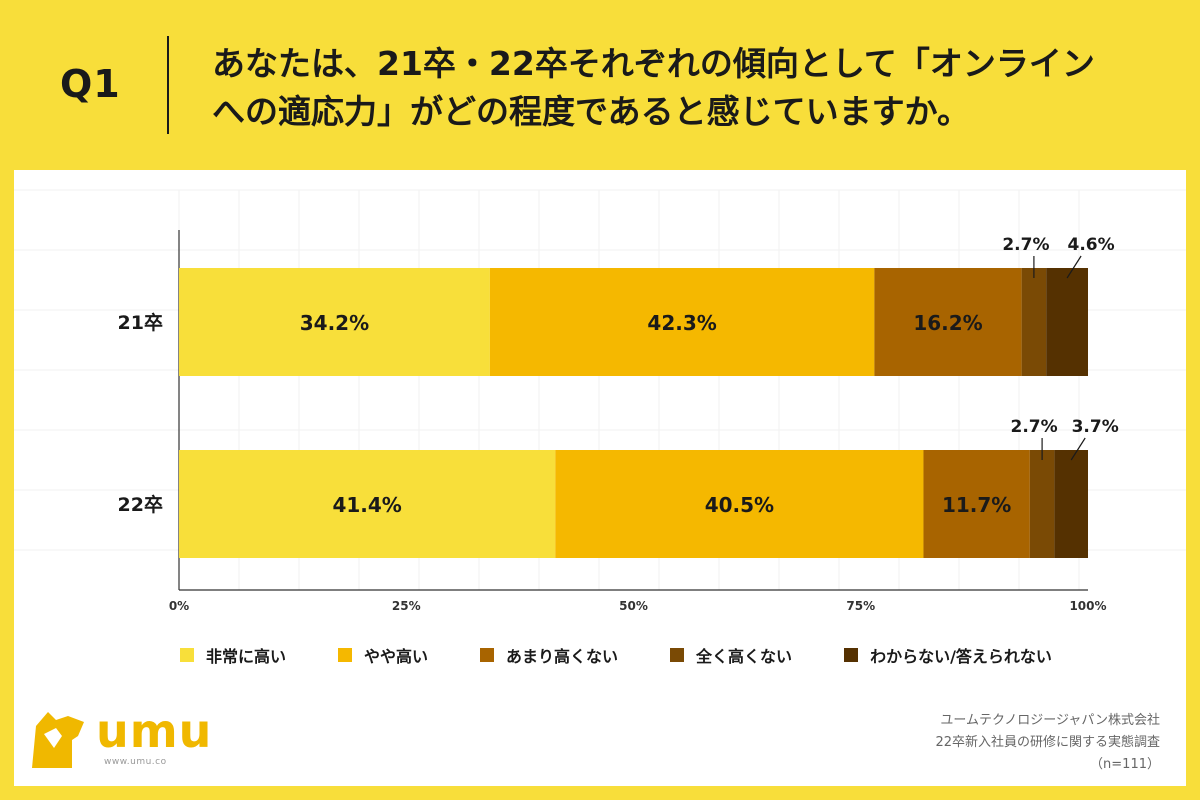  I want to click on question-line-2: への適応力」がどの程度であると感じていますか。, so click(591, 111).